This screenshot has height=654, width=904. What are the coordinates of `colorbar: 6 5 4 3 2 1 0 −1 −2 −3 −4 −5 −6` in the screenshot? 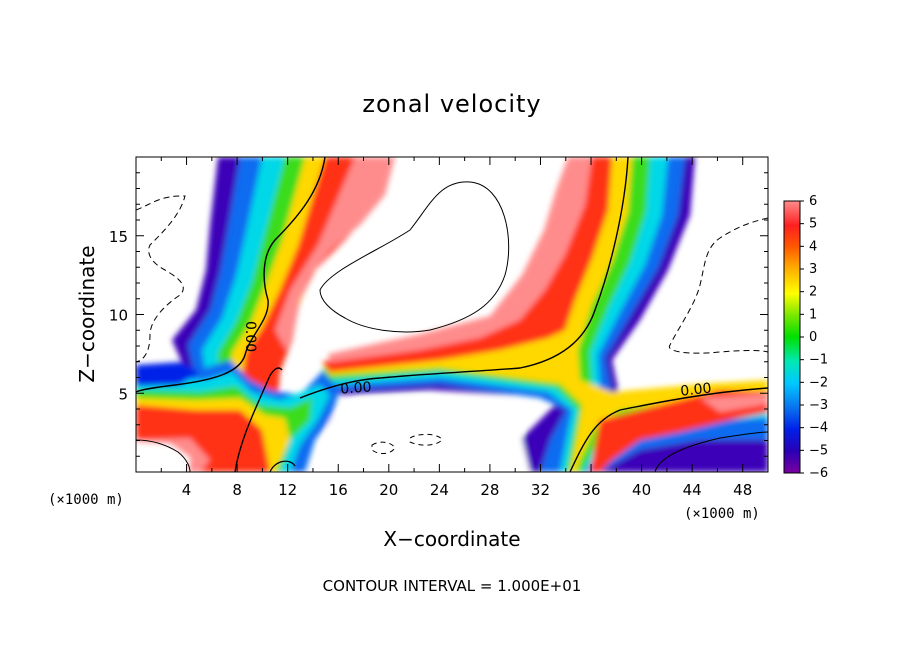 It's located at (805, 337).